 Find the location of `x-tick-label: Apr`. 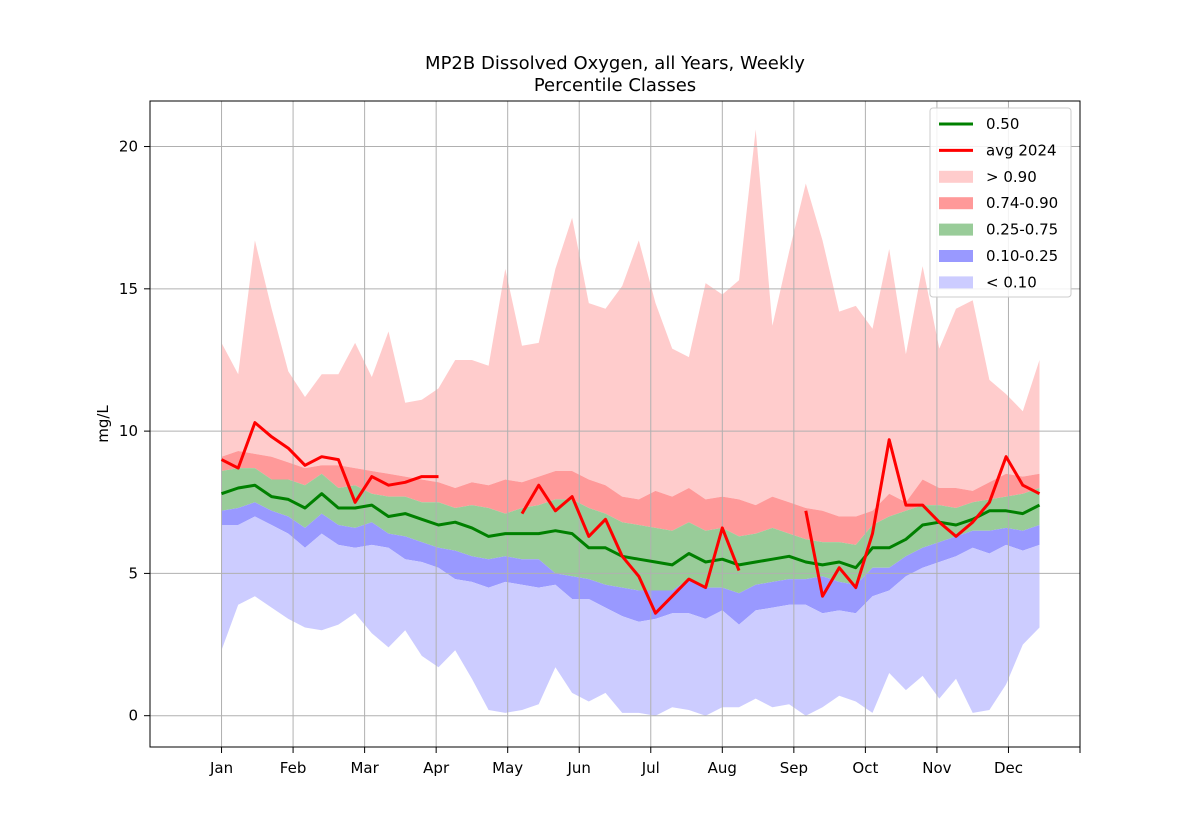

x-tick-label: Apr is located at coordinates (436, 768).